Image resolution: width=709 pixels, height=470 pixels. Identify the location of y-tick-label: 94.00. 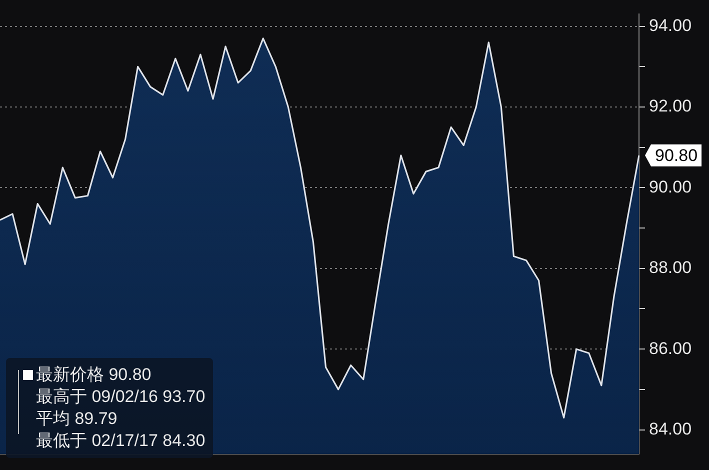
(670, 25).